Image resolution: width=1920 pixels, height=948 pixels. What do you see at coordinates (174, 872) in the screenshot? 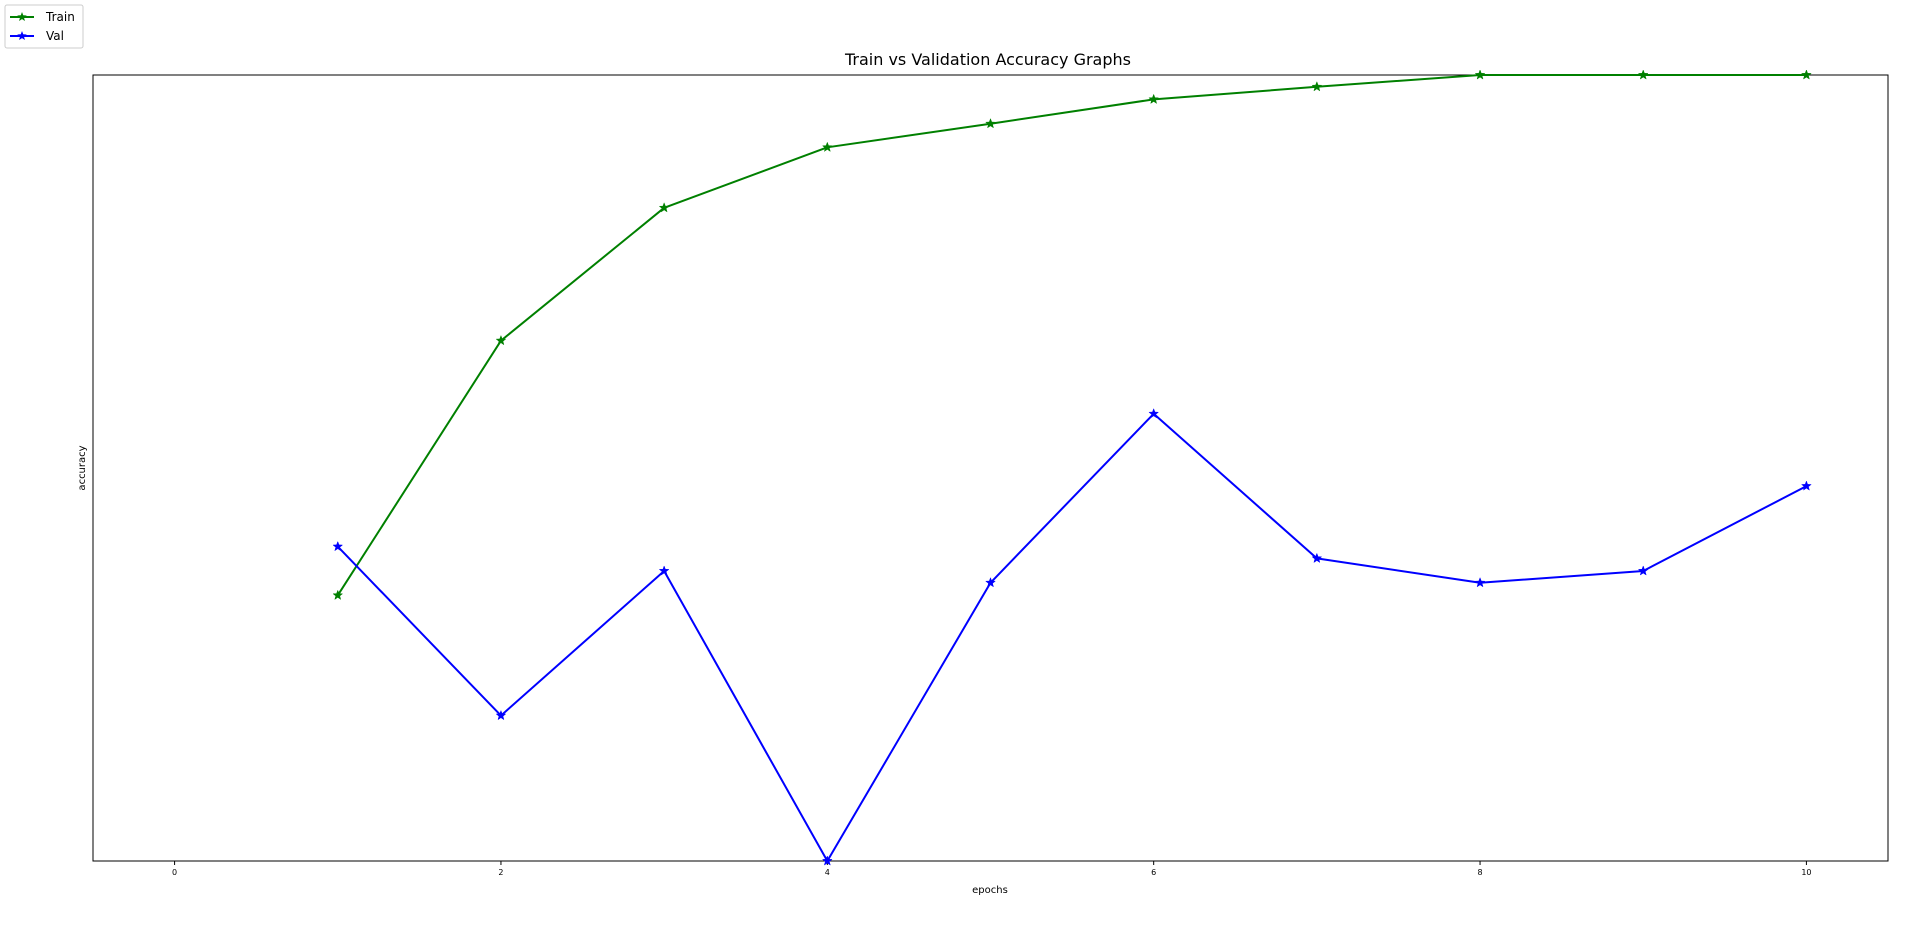
I see `x-tick-label: 0` at bounding box center [174, 872].